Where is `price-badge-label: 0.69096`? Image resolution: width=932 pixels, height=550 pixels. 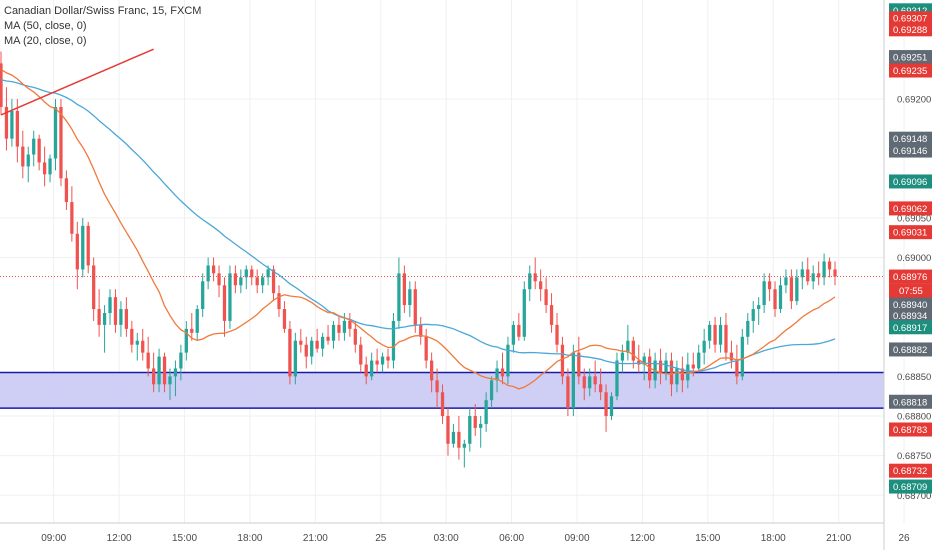
price-badge-label: 0.69096 is located at coordinates (910, 182).